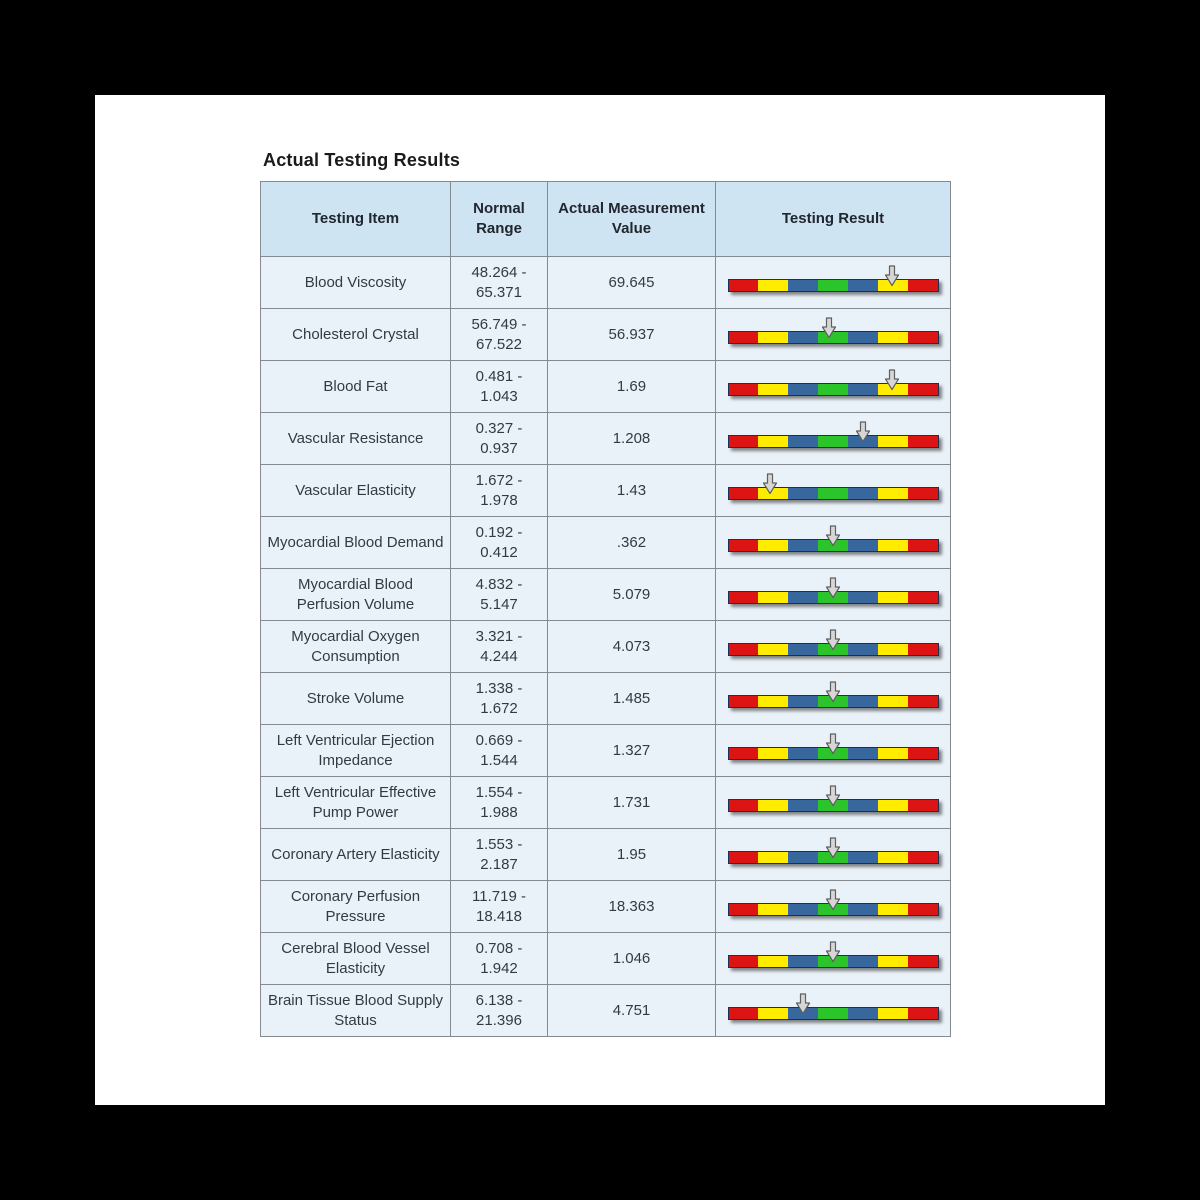 The width and height of the screenshot is (1200, 1200). I want to click on testing-item-cell: Blood Fat, so click(355, 386).